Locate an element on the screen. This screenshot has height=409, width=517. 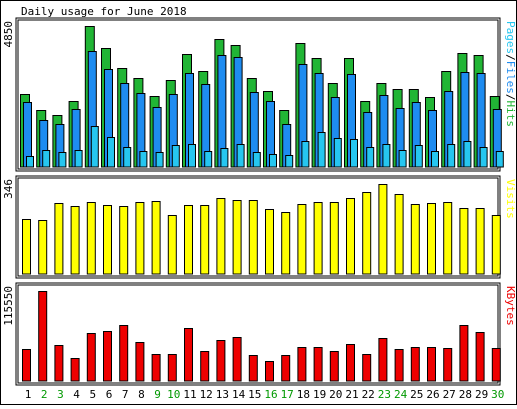
day-label: 11 is located at coordinates (189, 394).